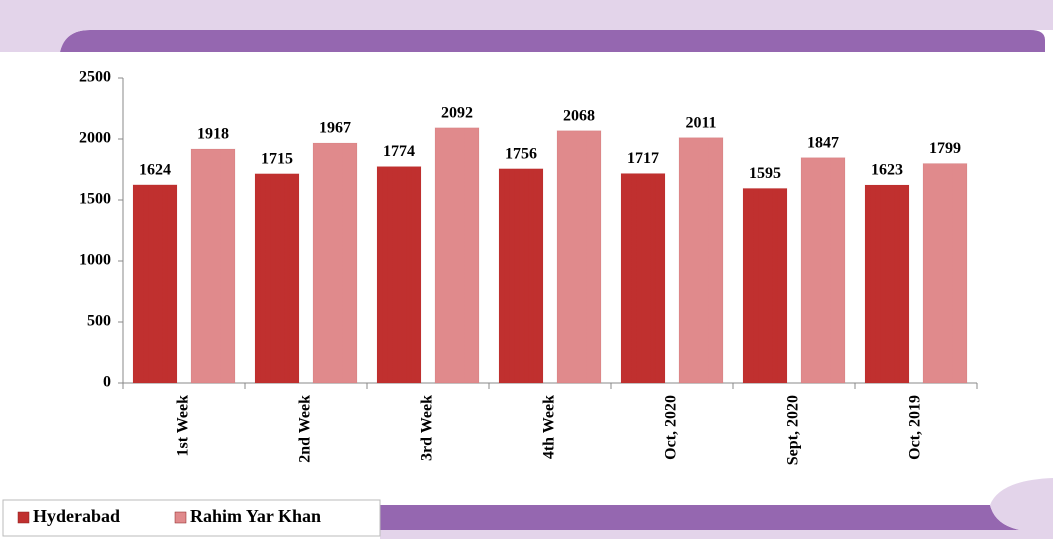  What do you see at coordinates (579, 115) in the screenshot?
I see `data-label: 2068` at bounding box center [579, 115].